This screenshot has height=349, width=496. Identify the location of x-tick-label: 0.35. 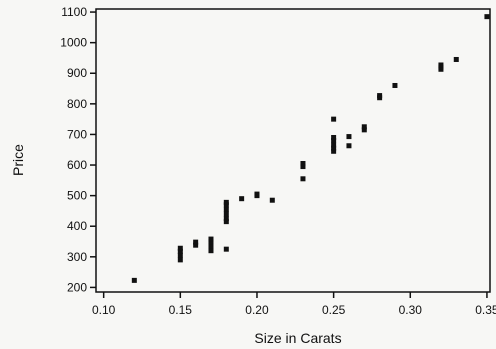
(485, 310).